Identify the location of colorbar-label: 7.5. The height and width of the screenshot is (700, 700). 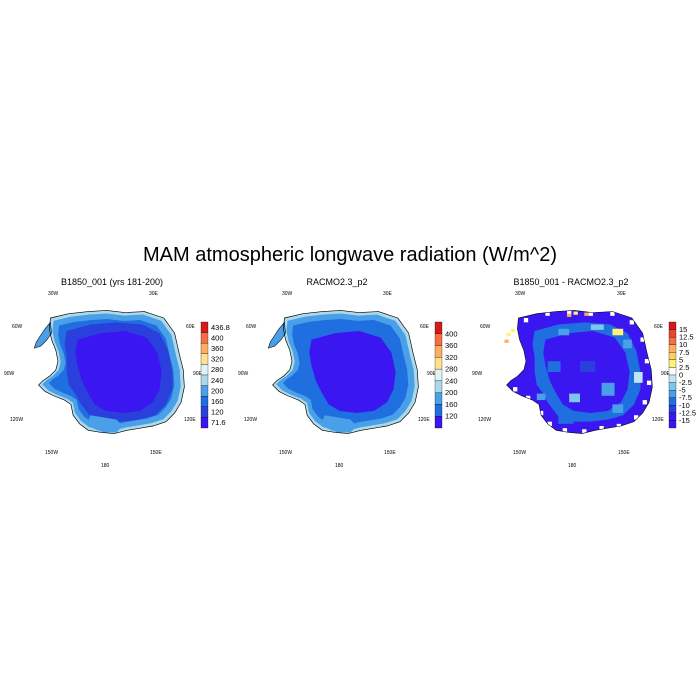
(684, 352).